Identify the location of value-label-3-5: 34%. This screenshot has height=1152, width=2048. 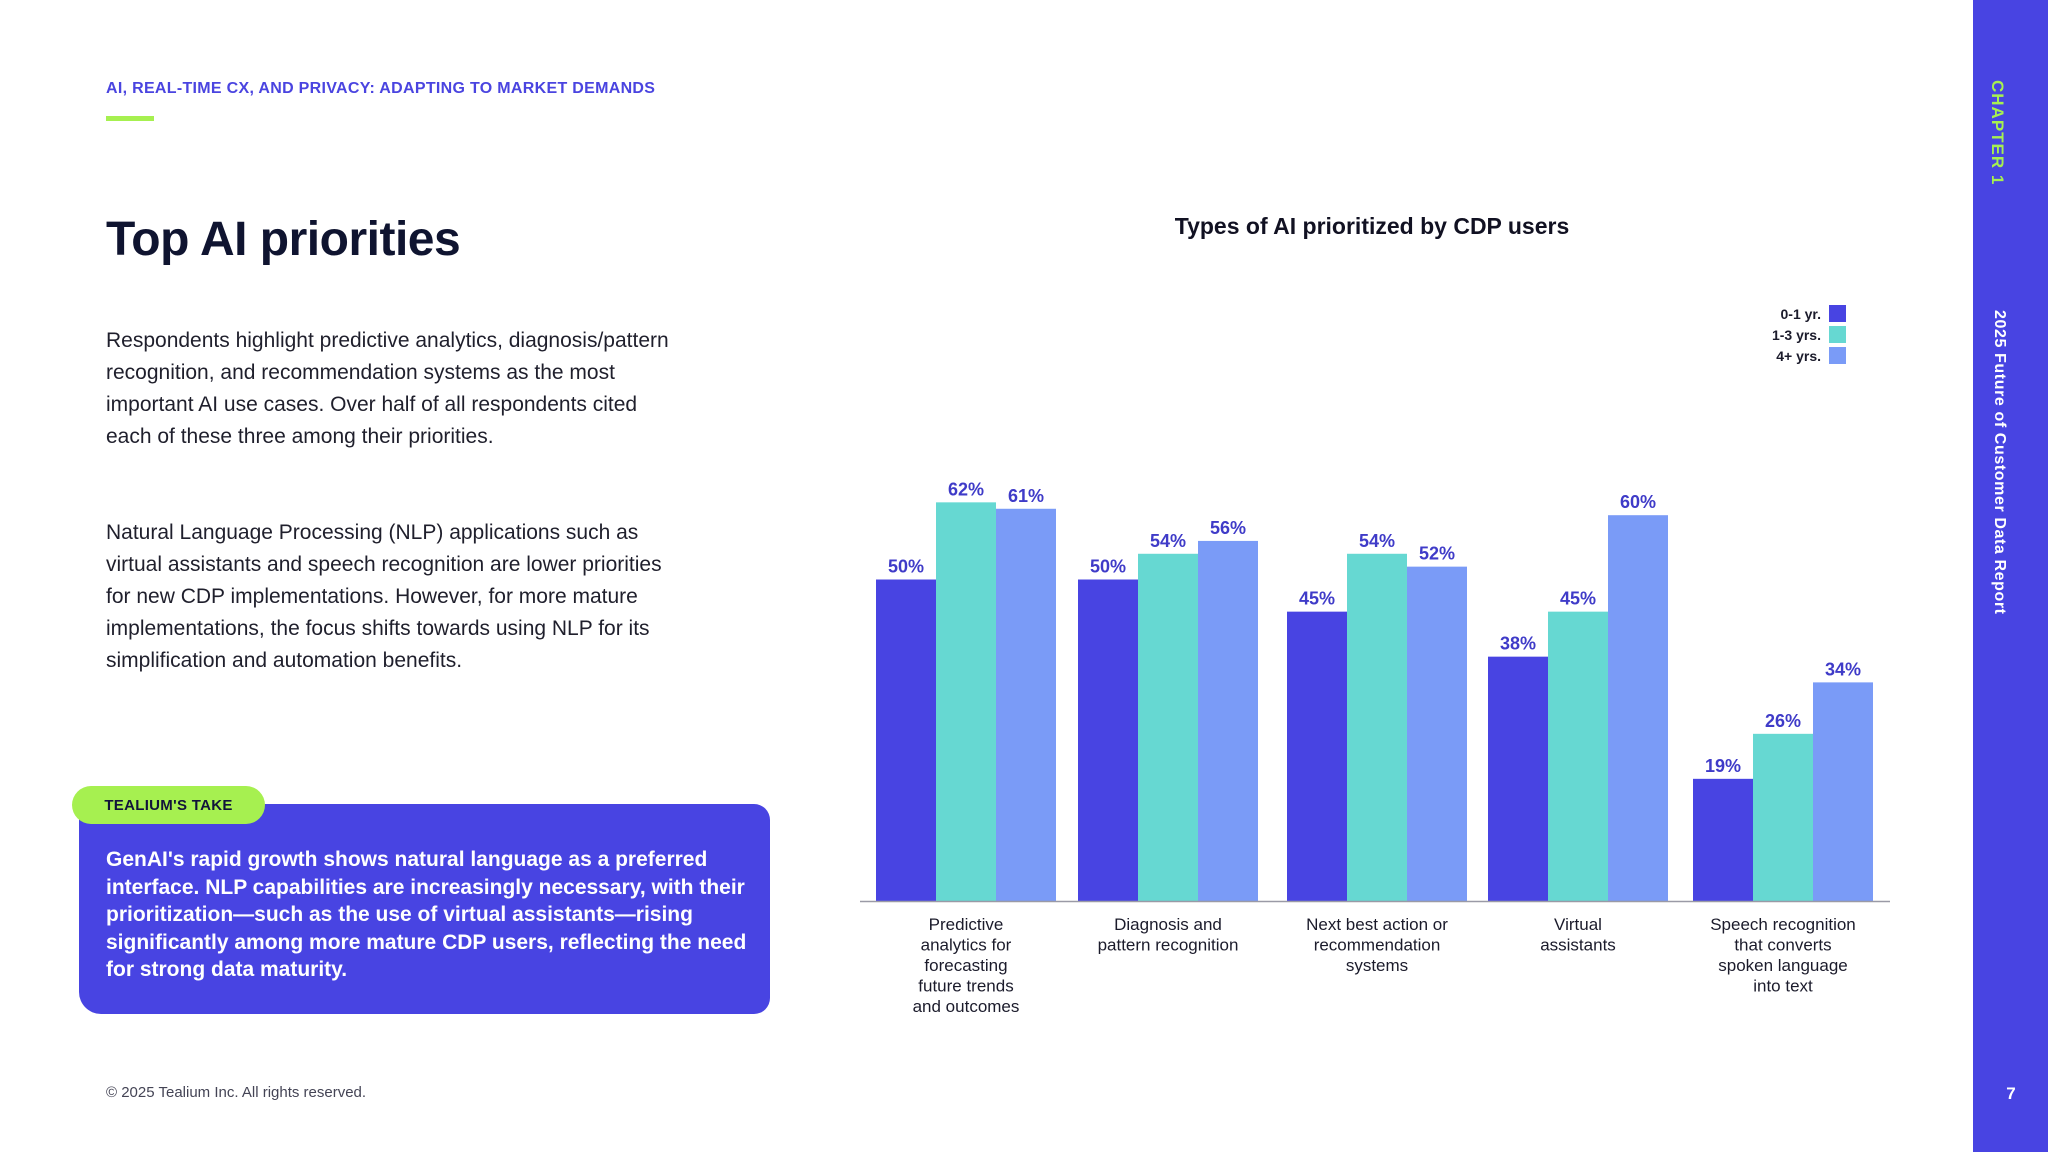
(1843, 669).